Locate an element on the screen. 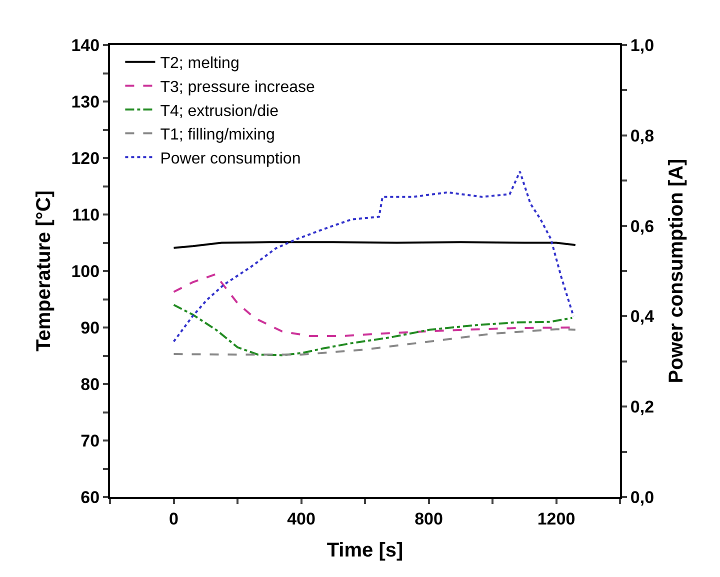 The width and height of the screenshot is (720, 577). y-tick-label: 80 is located at coordinates (90, 384).